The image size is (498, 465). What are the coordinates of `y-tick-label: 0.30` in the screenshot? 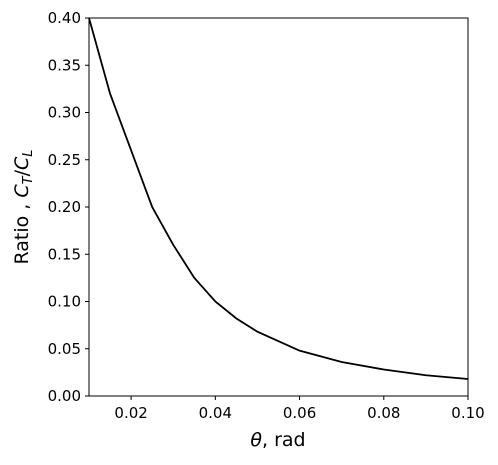 It's located at (64, 113).